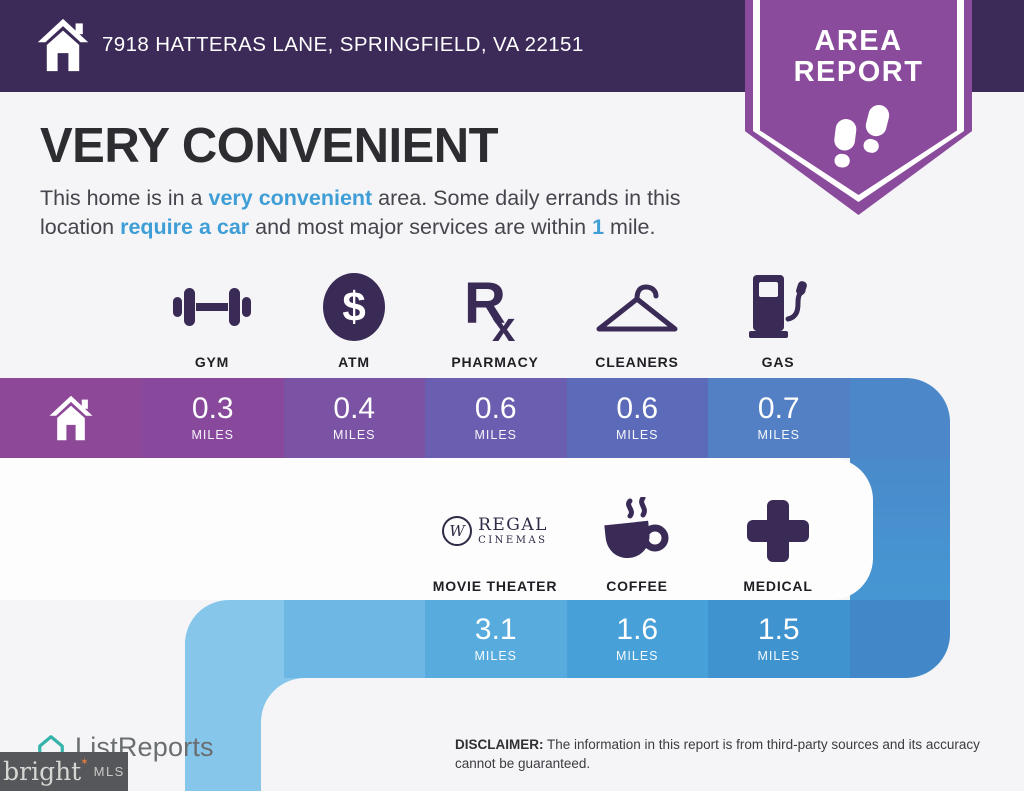 The width and height of the screenshot is (1024, 791). I want to click on disclaimer-label: DISCLAIMER:, so click(499, 744).